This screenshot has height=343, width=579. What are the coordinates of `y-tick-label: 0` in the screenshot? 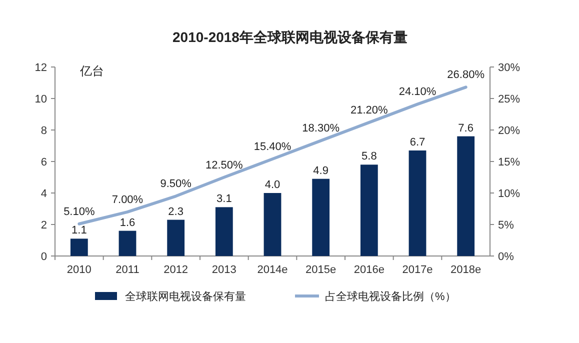 It's located at (43, 257).